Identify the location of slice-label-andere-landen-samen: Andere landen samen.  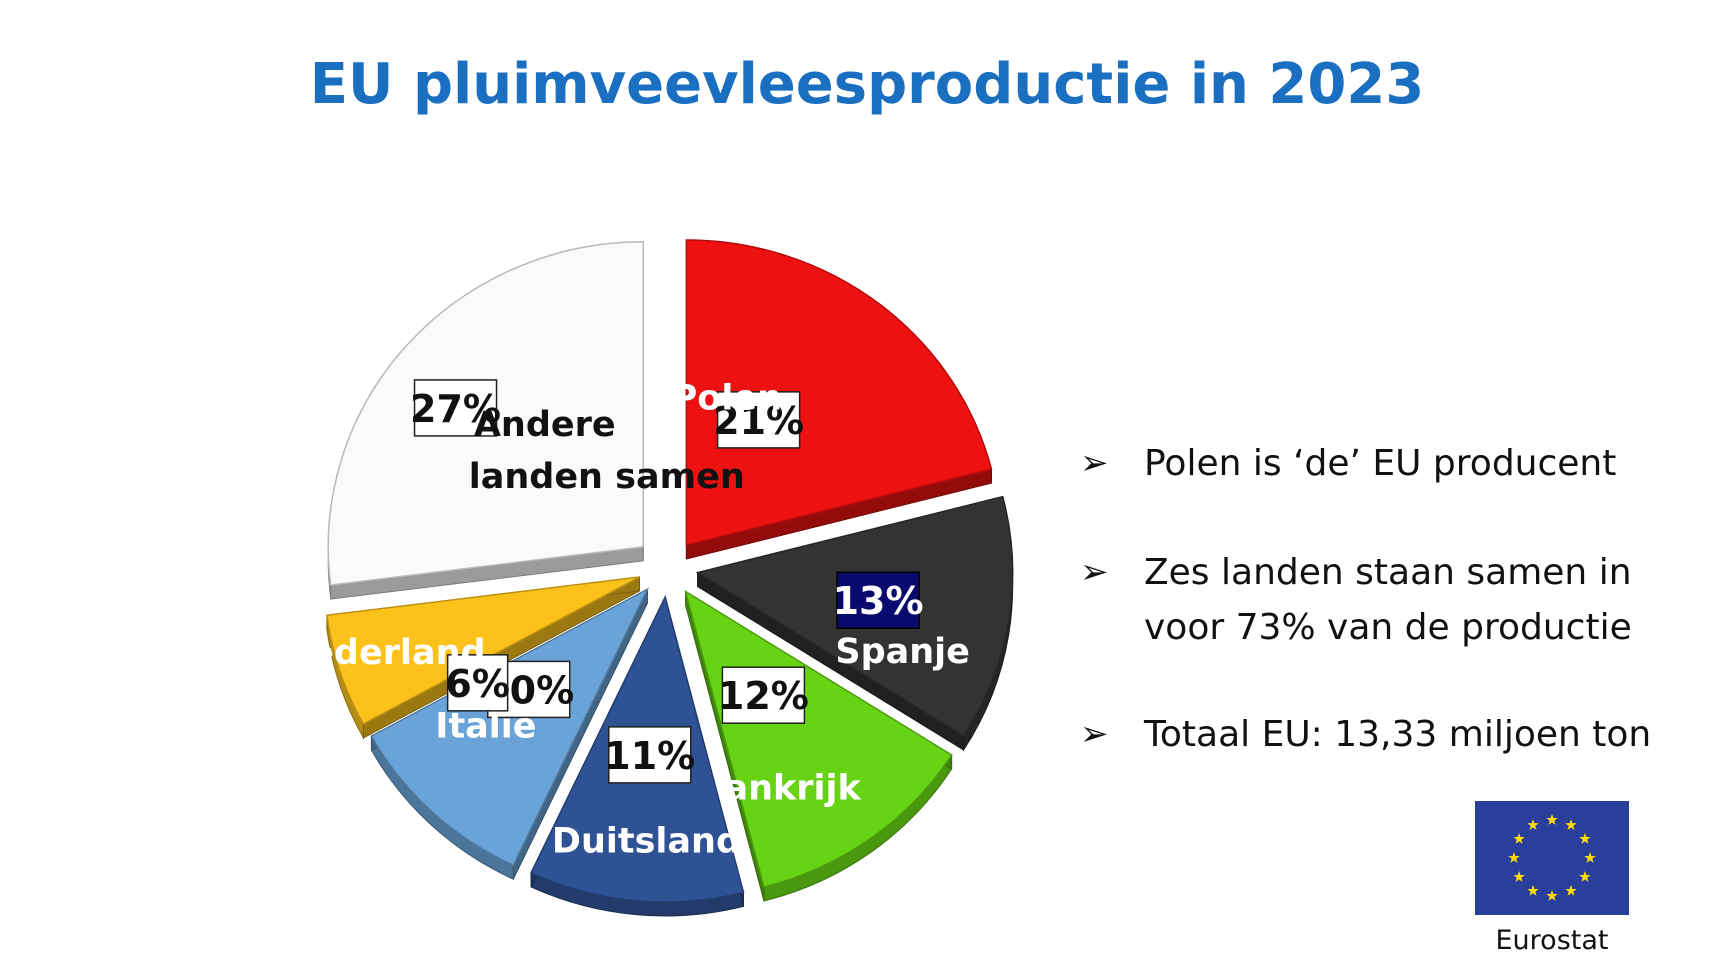
(607, 451).